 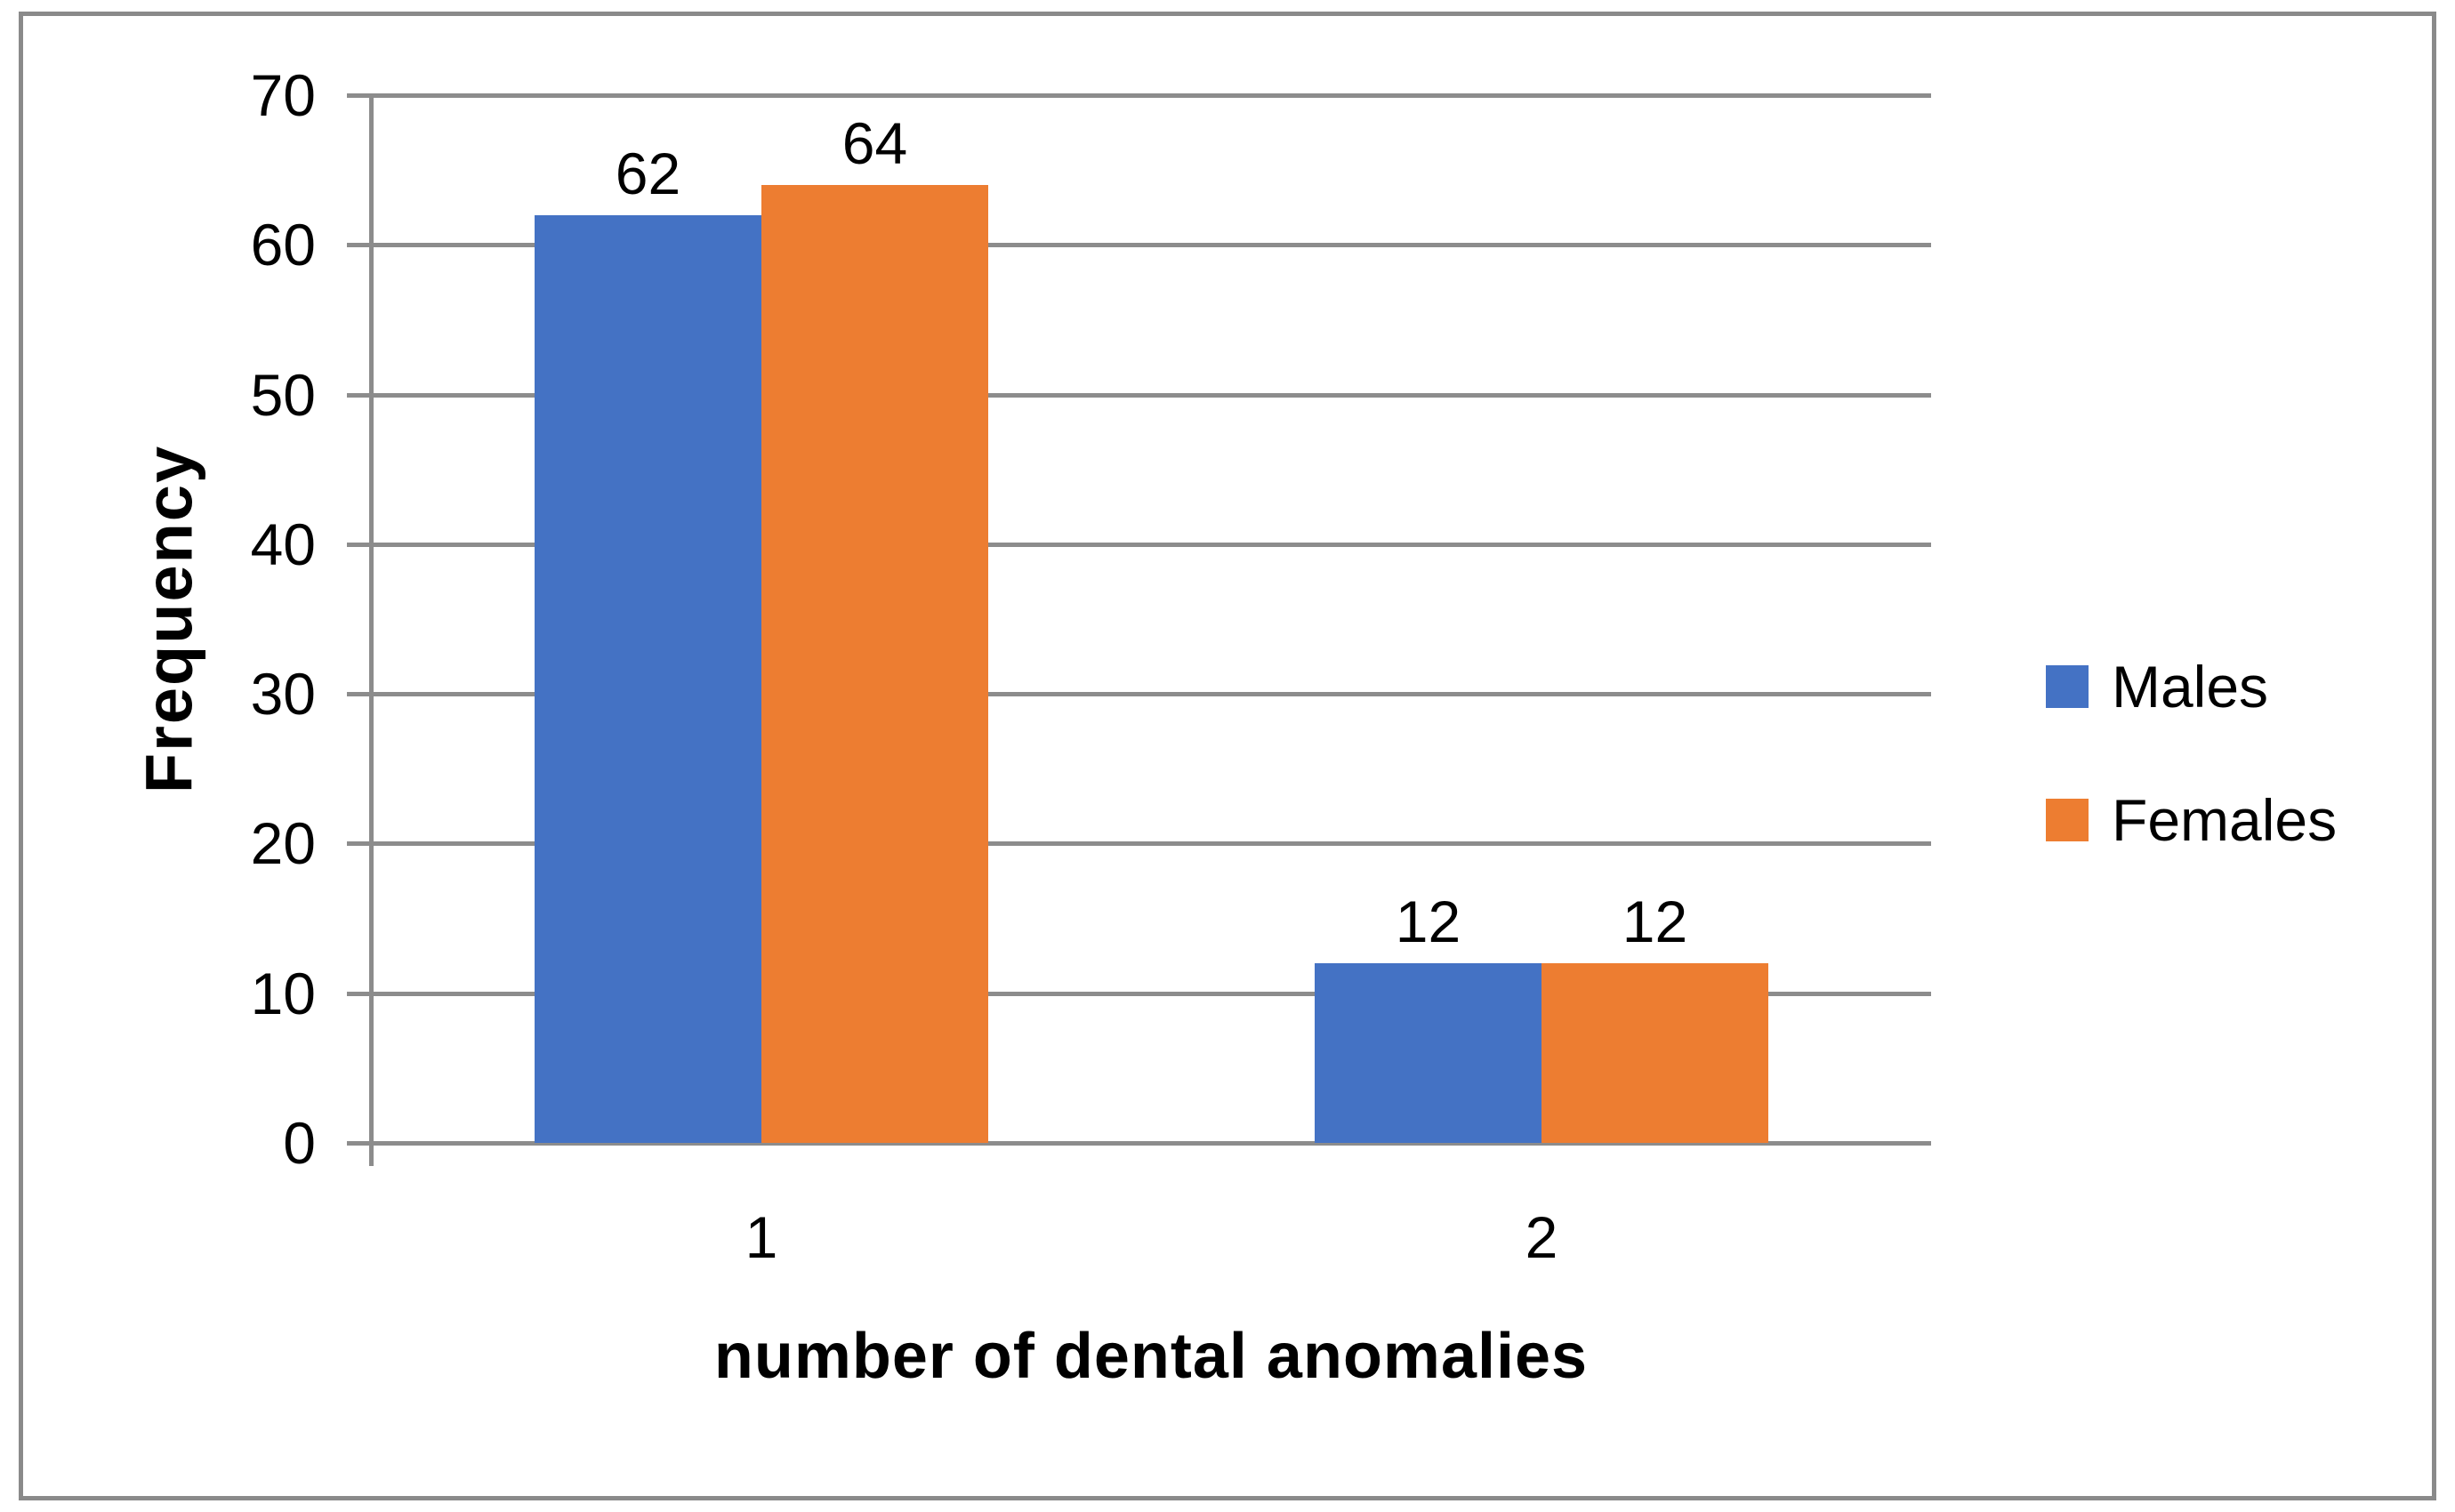 What do you see at coordinates (283, 843) in the screenshot?
I see `y-tick-label-20: 20` at bounding box center [283, 843].